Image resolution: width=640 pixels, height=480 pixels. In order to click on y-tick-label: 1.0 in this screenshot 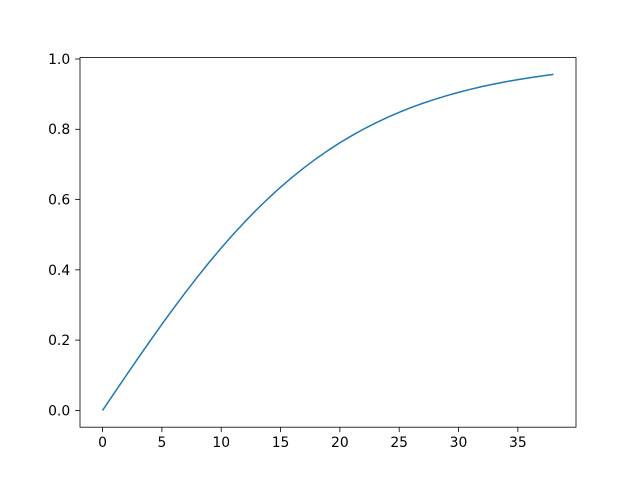, I will do `click(59, 60)`.